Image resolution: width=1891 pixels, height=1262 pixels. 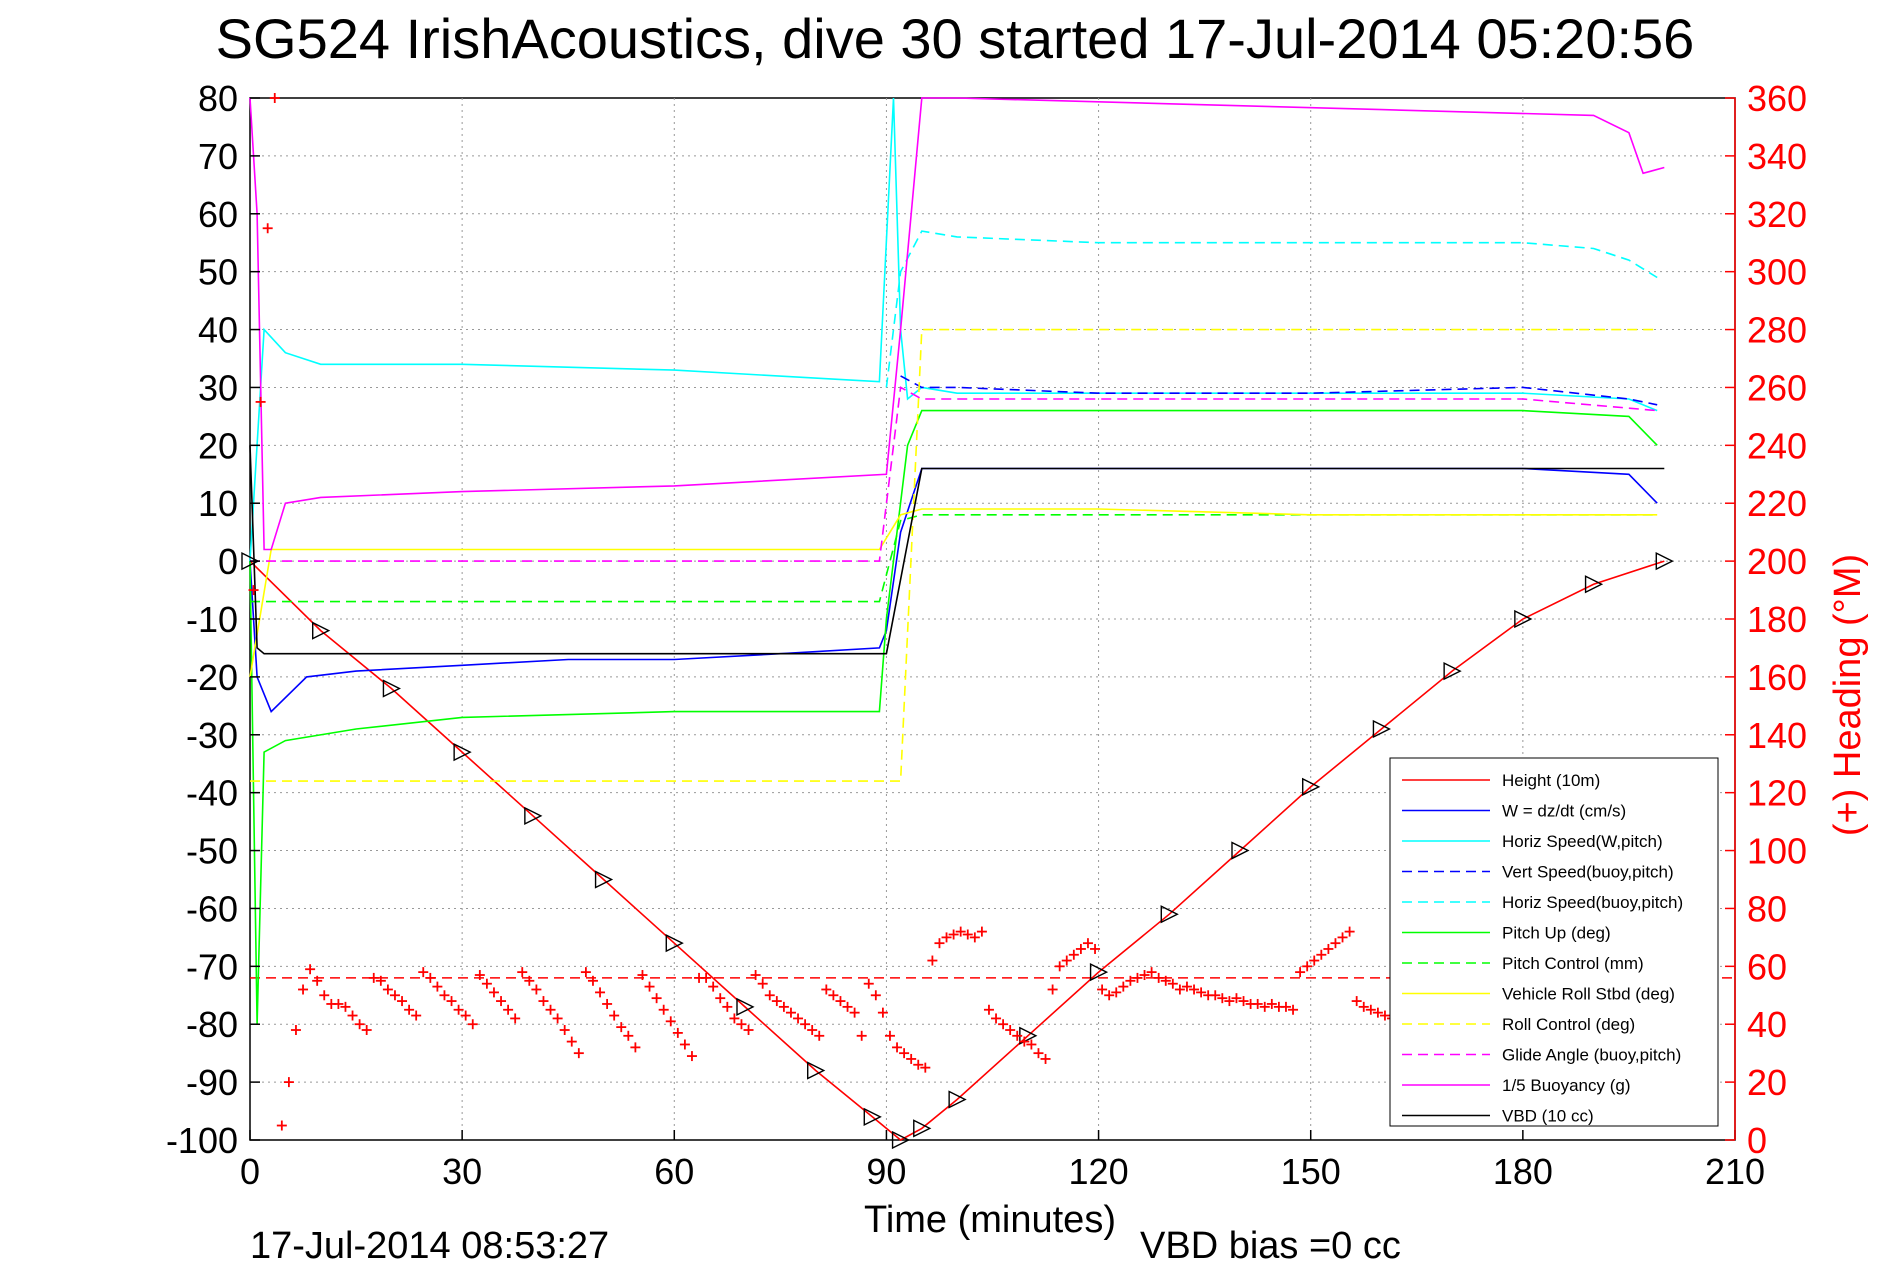 I want to click on x-tick-label: 90, so click(x=886, y=1171).